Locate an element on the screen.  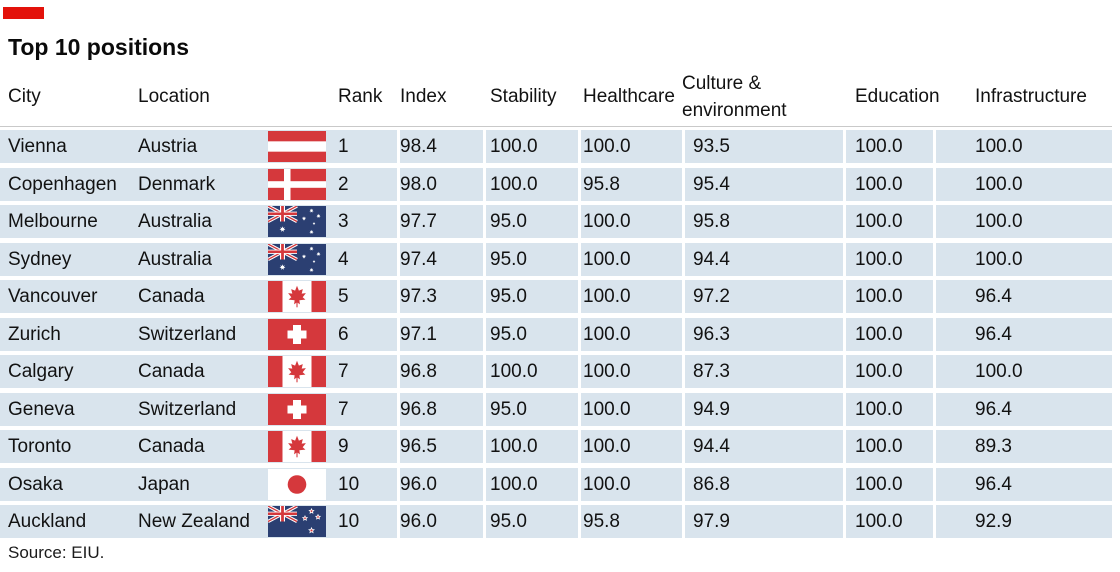
cell-index: 97.3 is located at coordinates (440, 296).